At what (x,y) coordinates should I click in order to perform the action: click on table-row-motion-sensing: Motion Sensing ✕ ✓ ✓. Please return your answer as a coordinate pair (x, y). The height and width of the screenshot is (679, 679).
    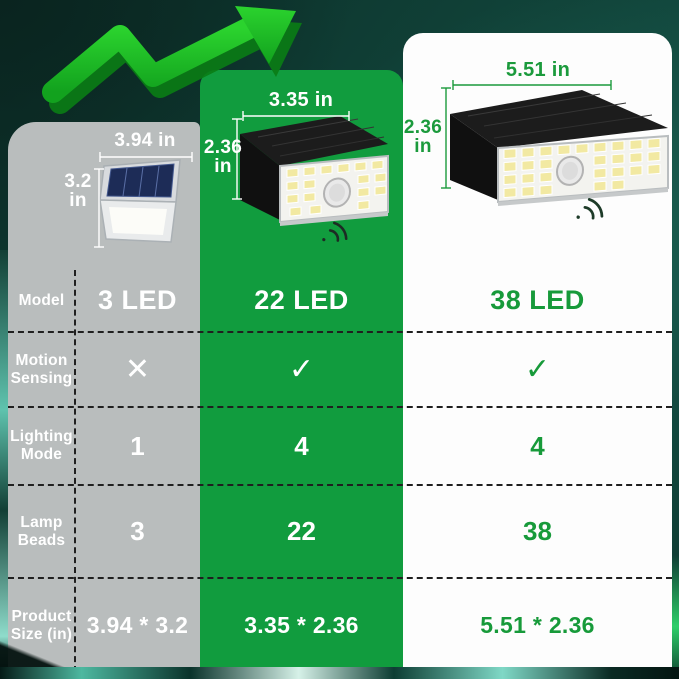
    Looking at the image, I should click on (340, 368).